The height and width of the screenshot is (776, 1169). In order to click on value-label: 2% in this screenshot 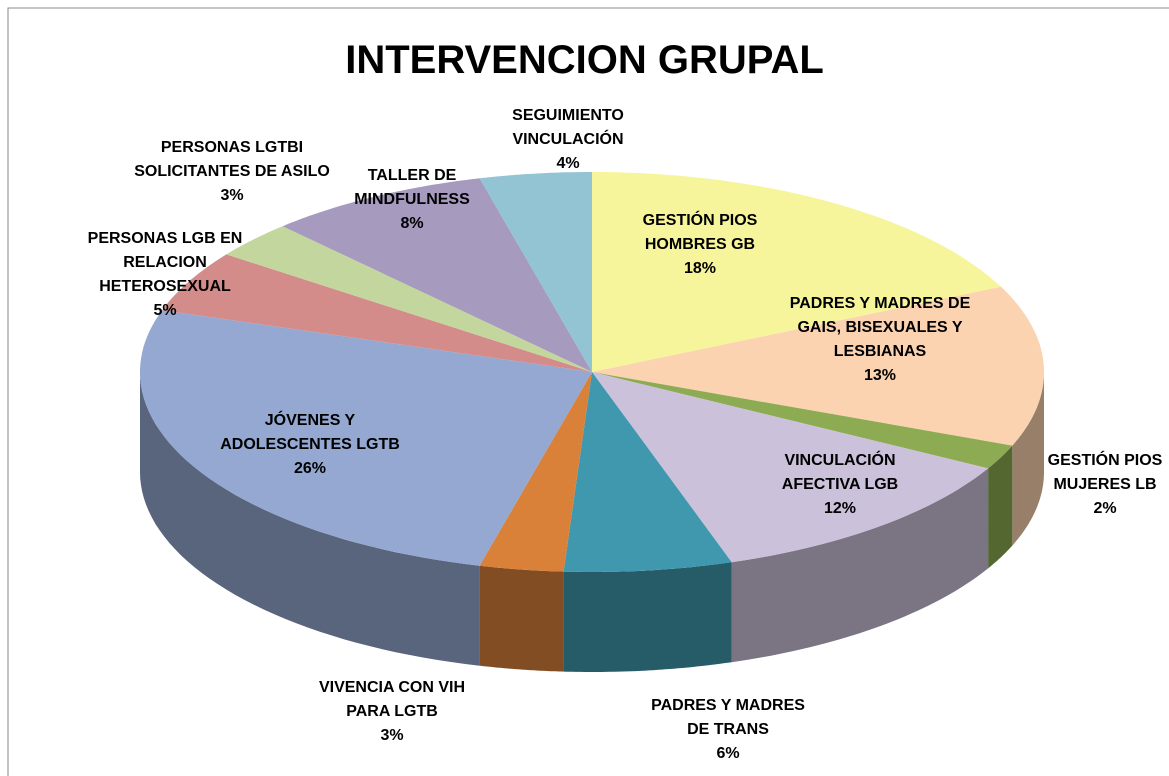, I will do `click(1105, 508)`.